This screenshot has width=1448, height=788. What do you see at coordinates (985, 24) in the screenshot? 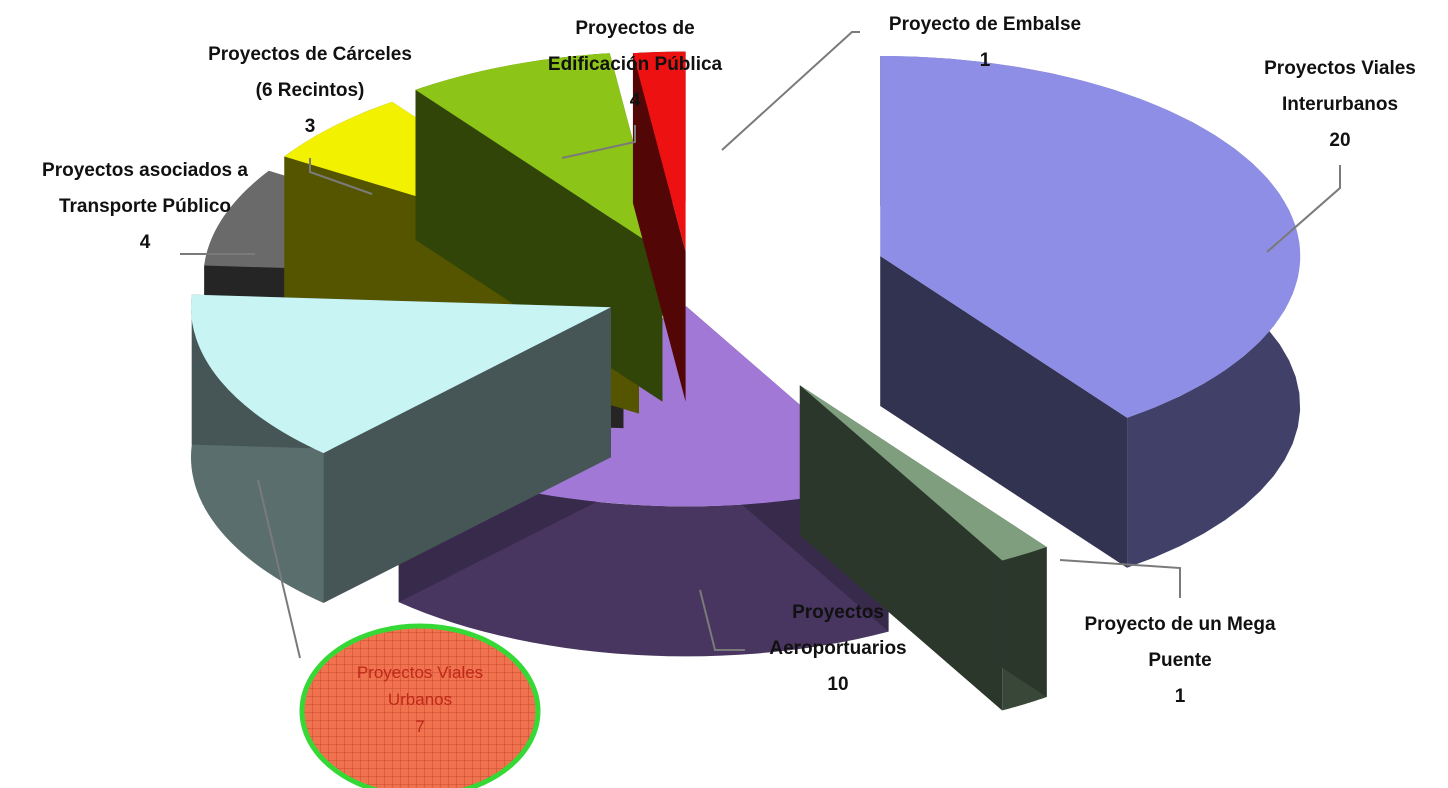
I see `slice-label: Proyecto de Embalse` at bounding box center [985, 24].